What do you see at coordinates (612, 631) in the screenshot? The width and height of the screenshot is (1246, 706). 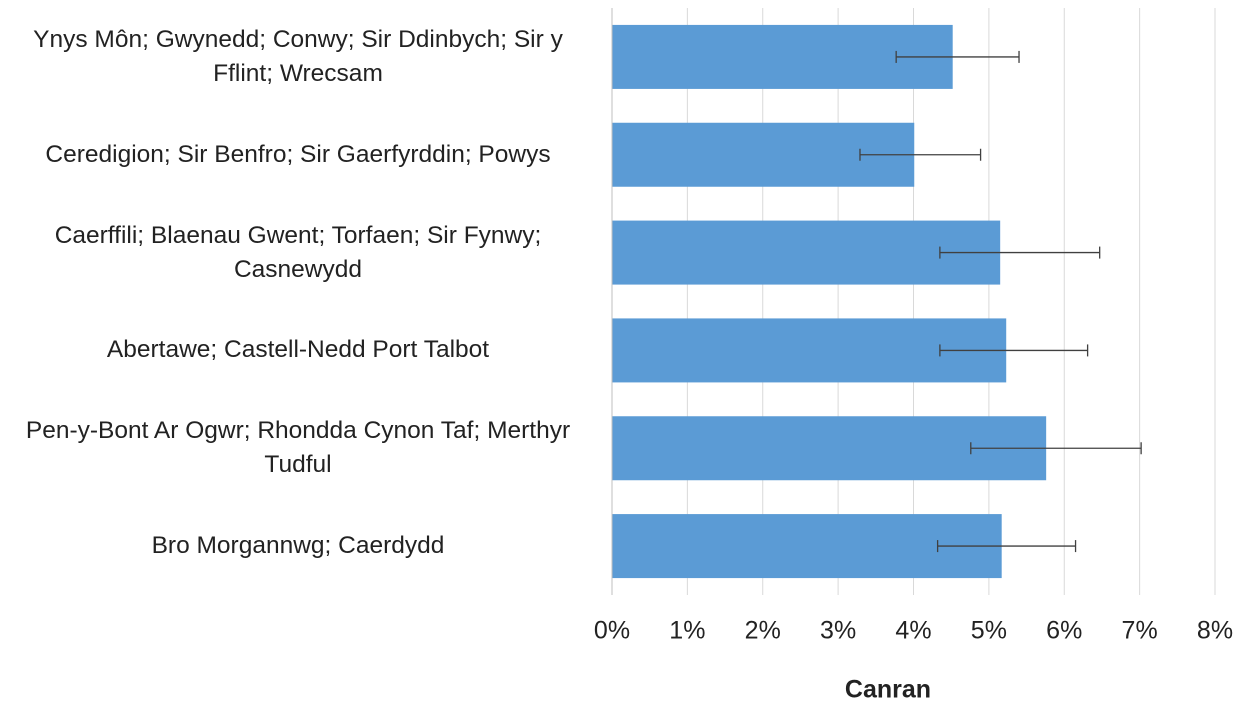 I see `x-tick-label: 0%` at bounding box center [612, 631].